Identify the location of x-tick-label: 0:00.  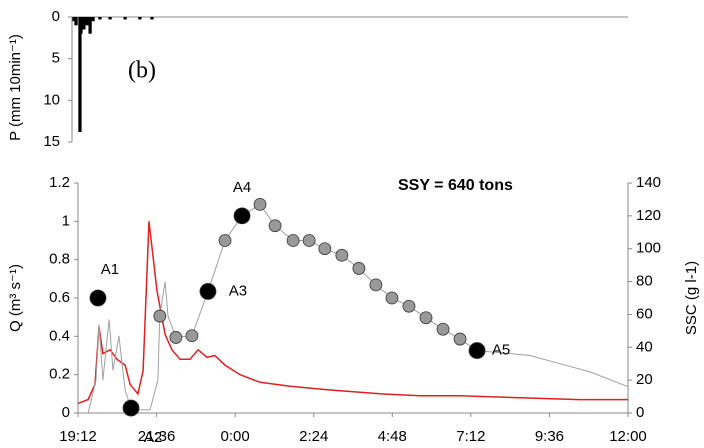
(235, 436).